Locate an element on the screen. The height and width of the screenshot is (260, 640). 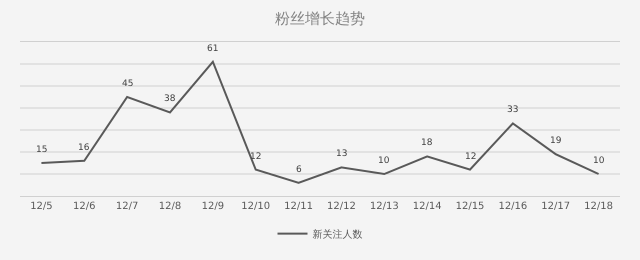
data-label: 13 is located at coordinates (342, 154).